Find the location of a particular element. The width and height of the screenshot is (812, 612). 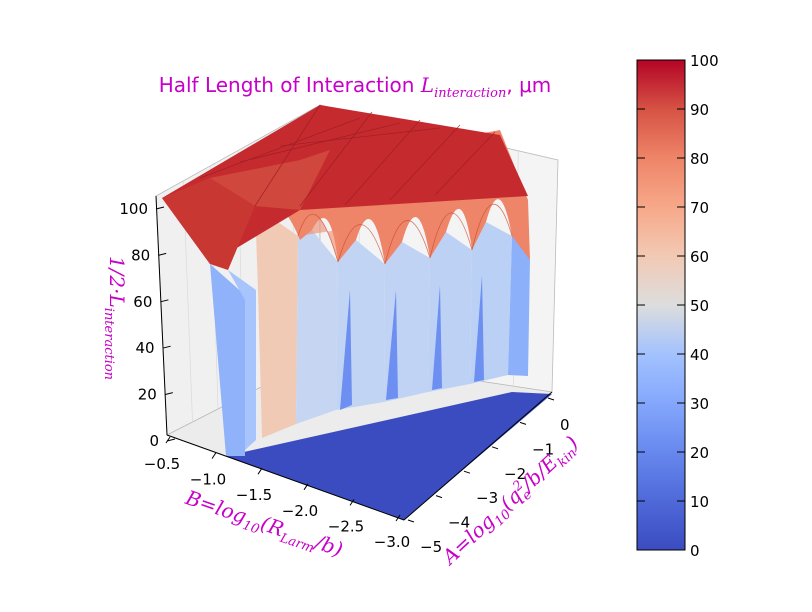

surface-plateau is located at coordinates (345, 184).